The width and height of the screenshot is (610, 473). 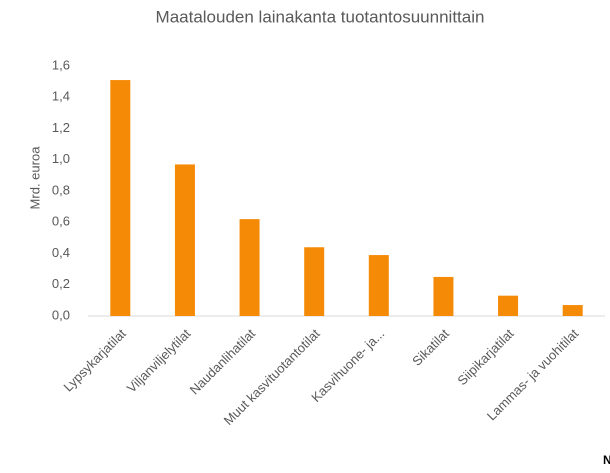 I want to click on x-tick-label: Viljanviljelytilat, so click(x=159, y=361).